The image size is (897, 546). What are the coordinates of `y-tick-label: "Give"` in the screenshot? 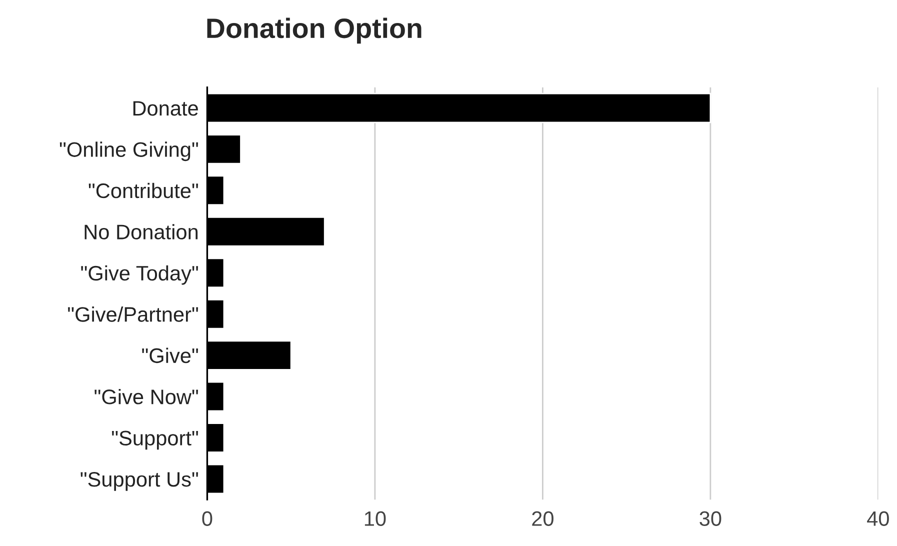 It's located at (170, 356).